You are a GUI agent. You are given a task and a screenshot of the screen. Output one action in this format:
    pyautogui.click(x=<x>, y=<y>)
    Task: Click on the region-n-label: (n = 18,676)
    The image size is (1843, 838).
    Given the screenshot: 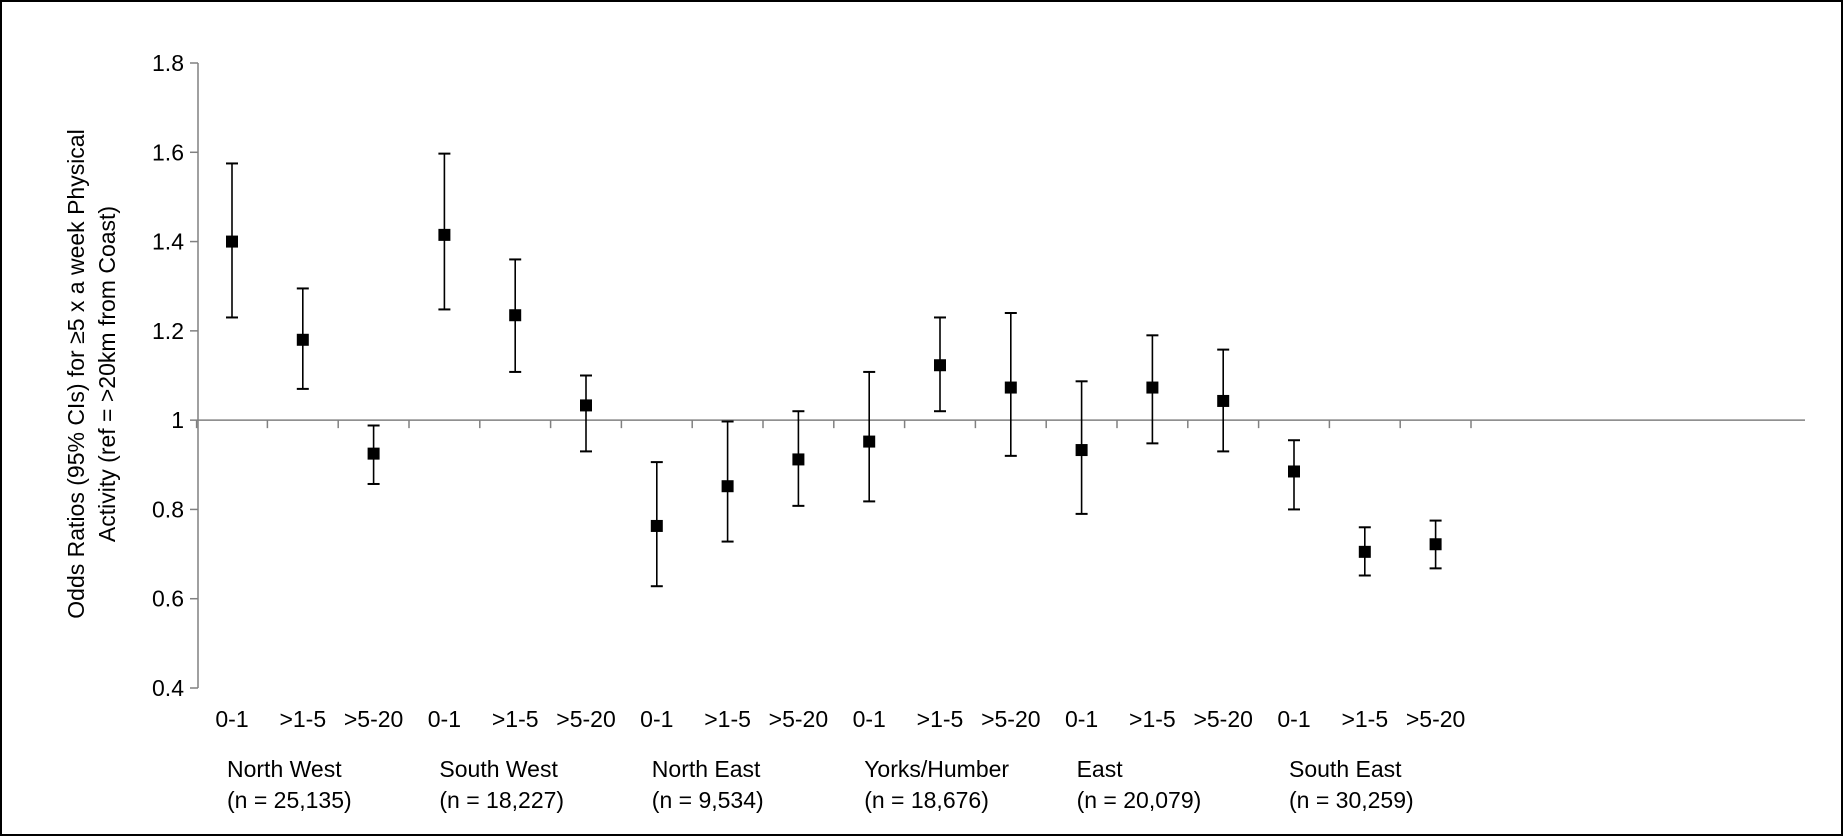 What is the action you would take?
    pyautogui.click(x=926, y=800)
    